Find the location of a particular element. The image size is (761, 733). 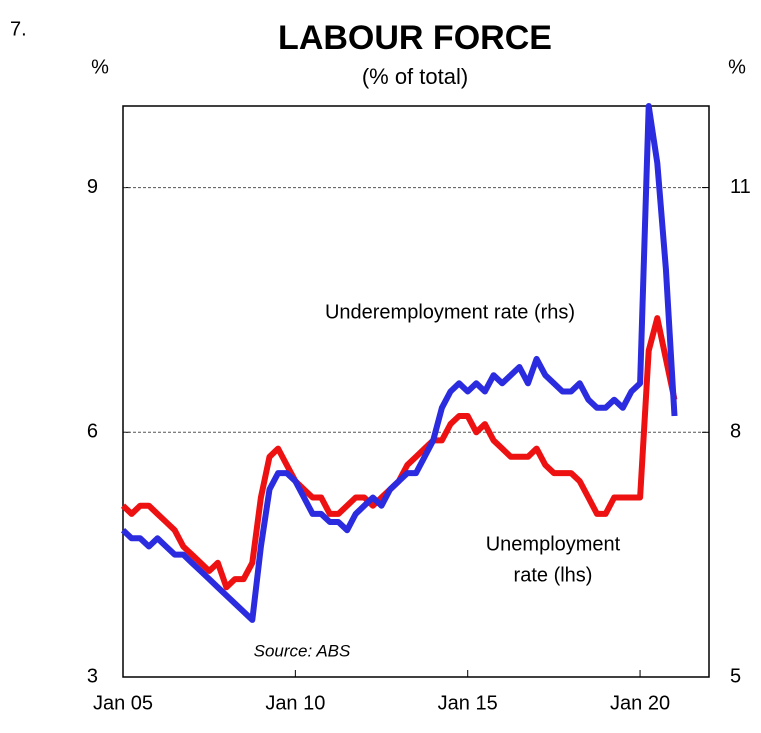

y2-tick-label: 5 is located at coordinates (735, 676).